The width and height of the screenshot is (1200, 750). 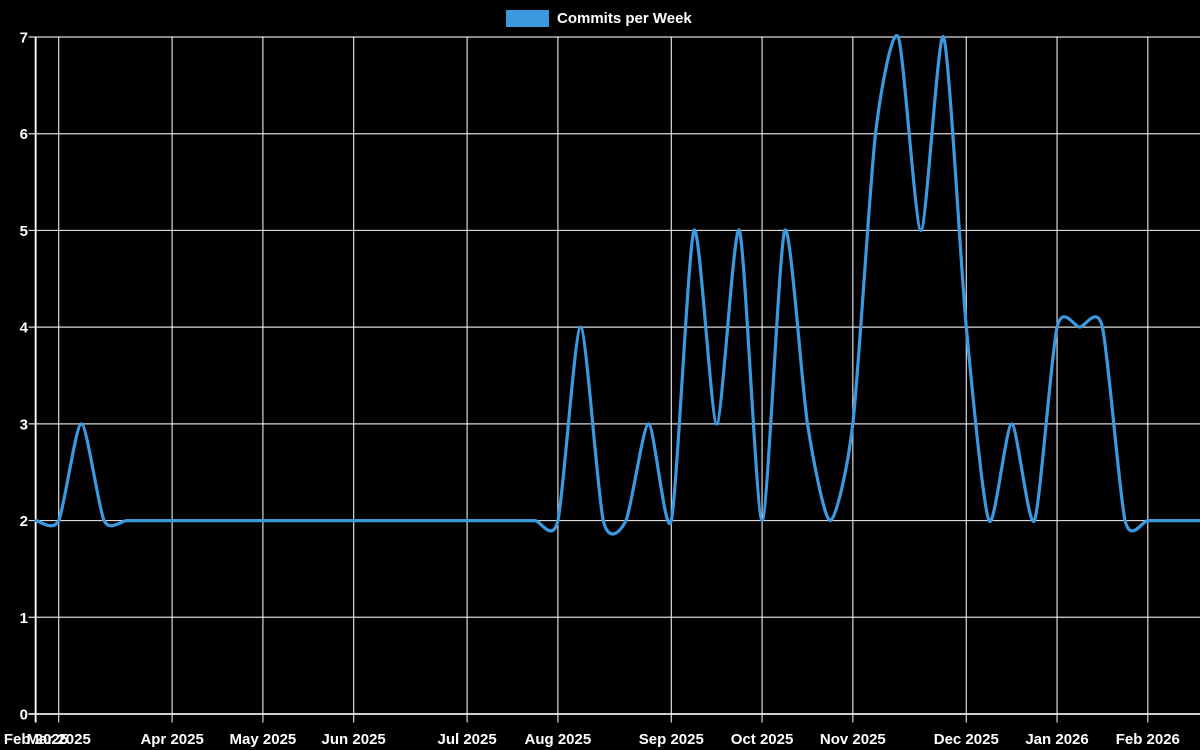 What do you see at coordinates (59, 739) in the screenshot?
I see `x-tick-label: Mar 2025` at bounding box center [59, 739].